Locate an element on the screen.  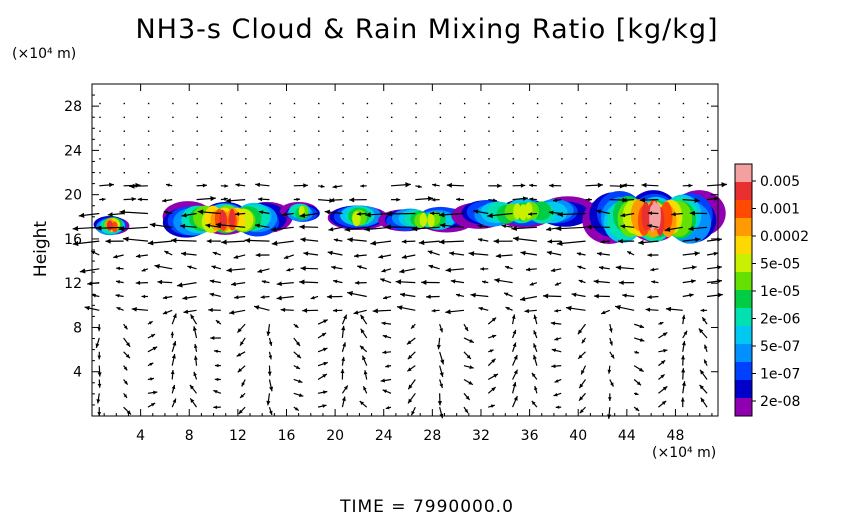
y-axis-unit: (×10⁴ m) is located at coordinates (44, 54).